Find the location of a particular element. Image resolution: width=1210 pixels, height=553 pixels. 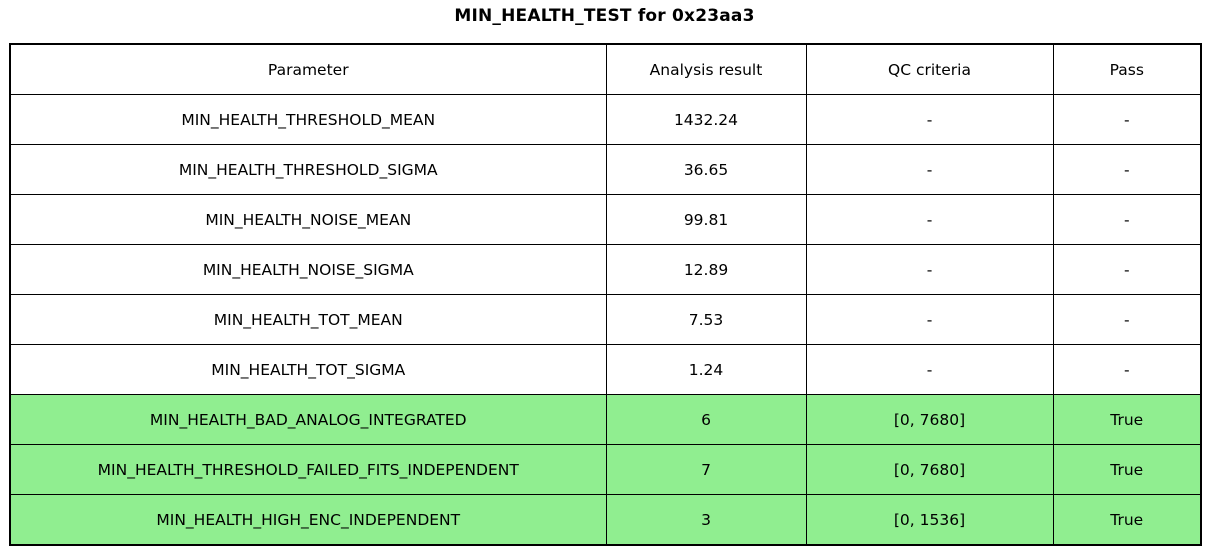

page-title: MIN_HEALTH_TEST for 0x23aa3 is located at coordinates (604, 16).